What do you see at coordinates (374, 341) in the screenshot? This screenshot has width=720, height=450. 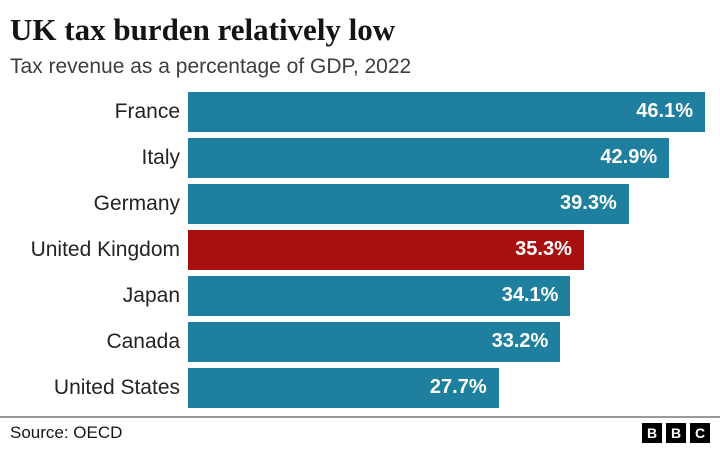 I see `bar: 33.2%` at bounding box center [374, 341].